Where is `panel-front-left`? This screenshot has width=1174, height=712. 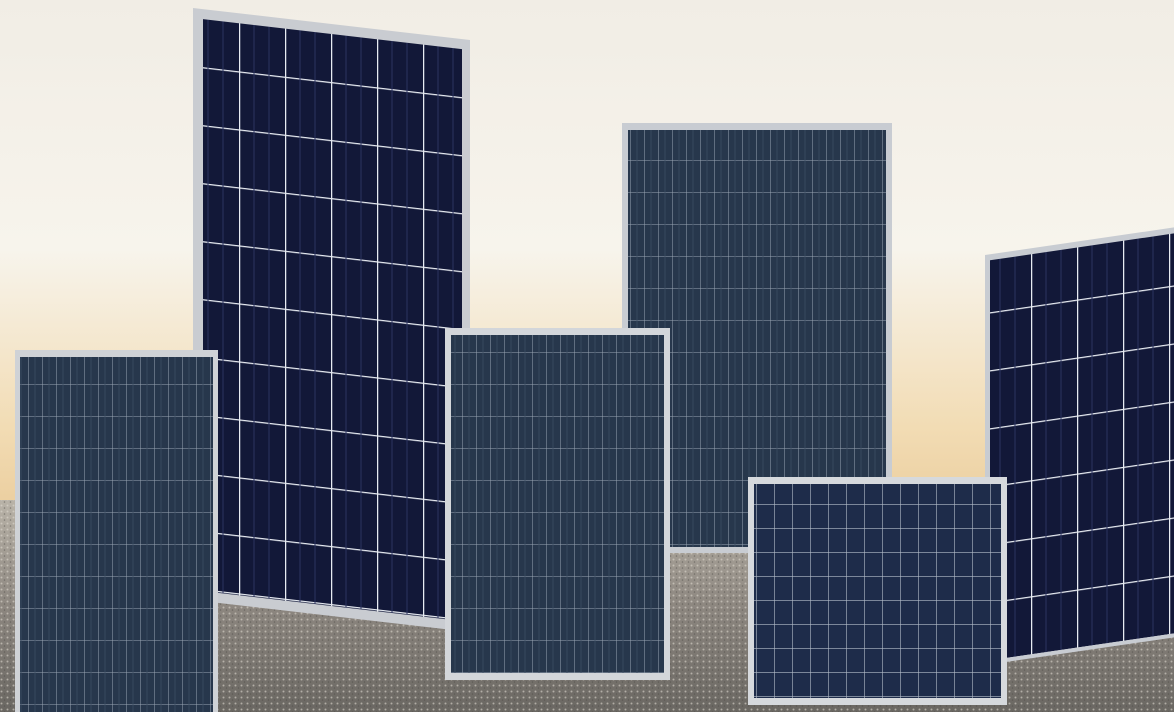
panel-front-left is located at coordinates (116, 531).